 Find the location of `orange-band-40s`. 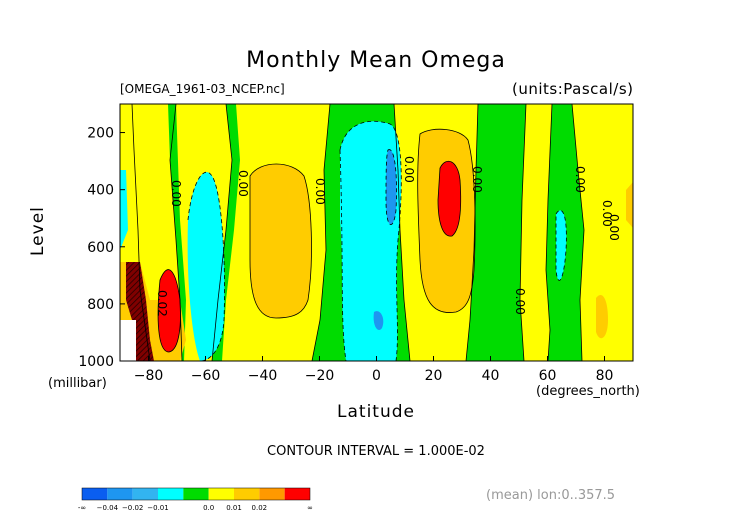

orange-band-40s is located at coordinates (281, 241).